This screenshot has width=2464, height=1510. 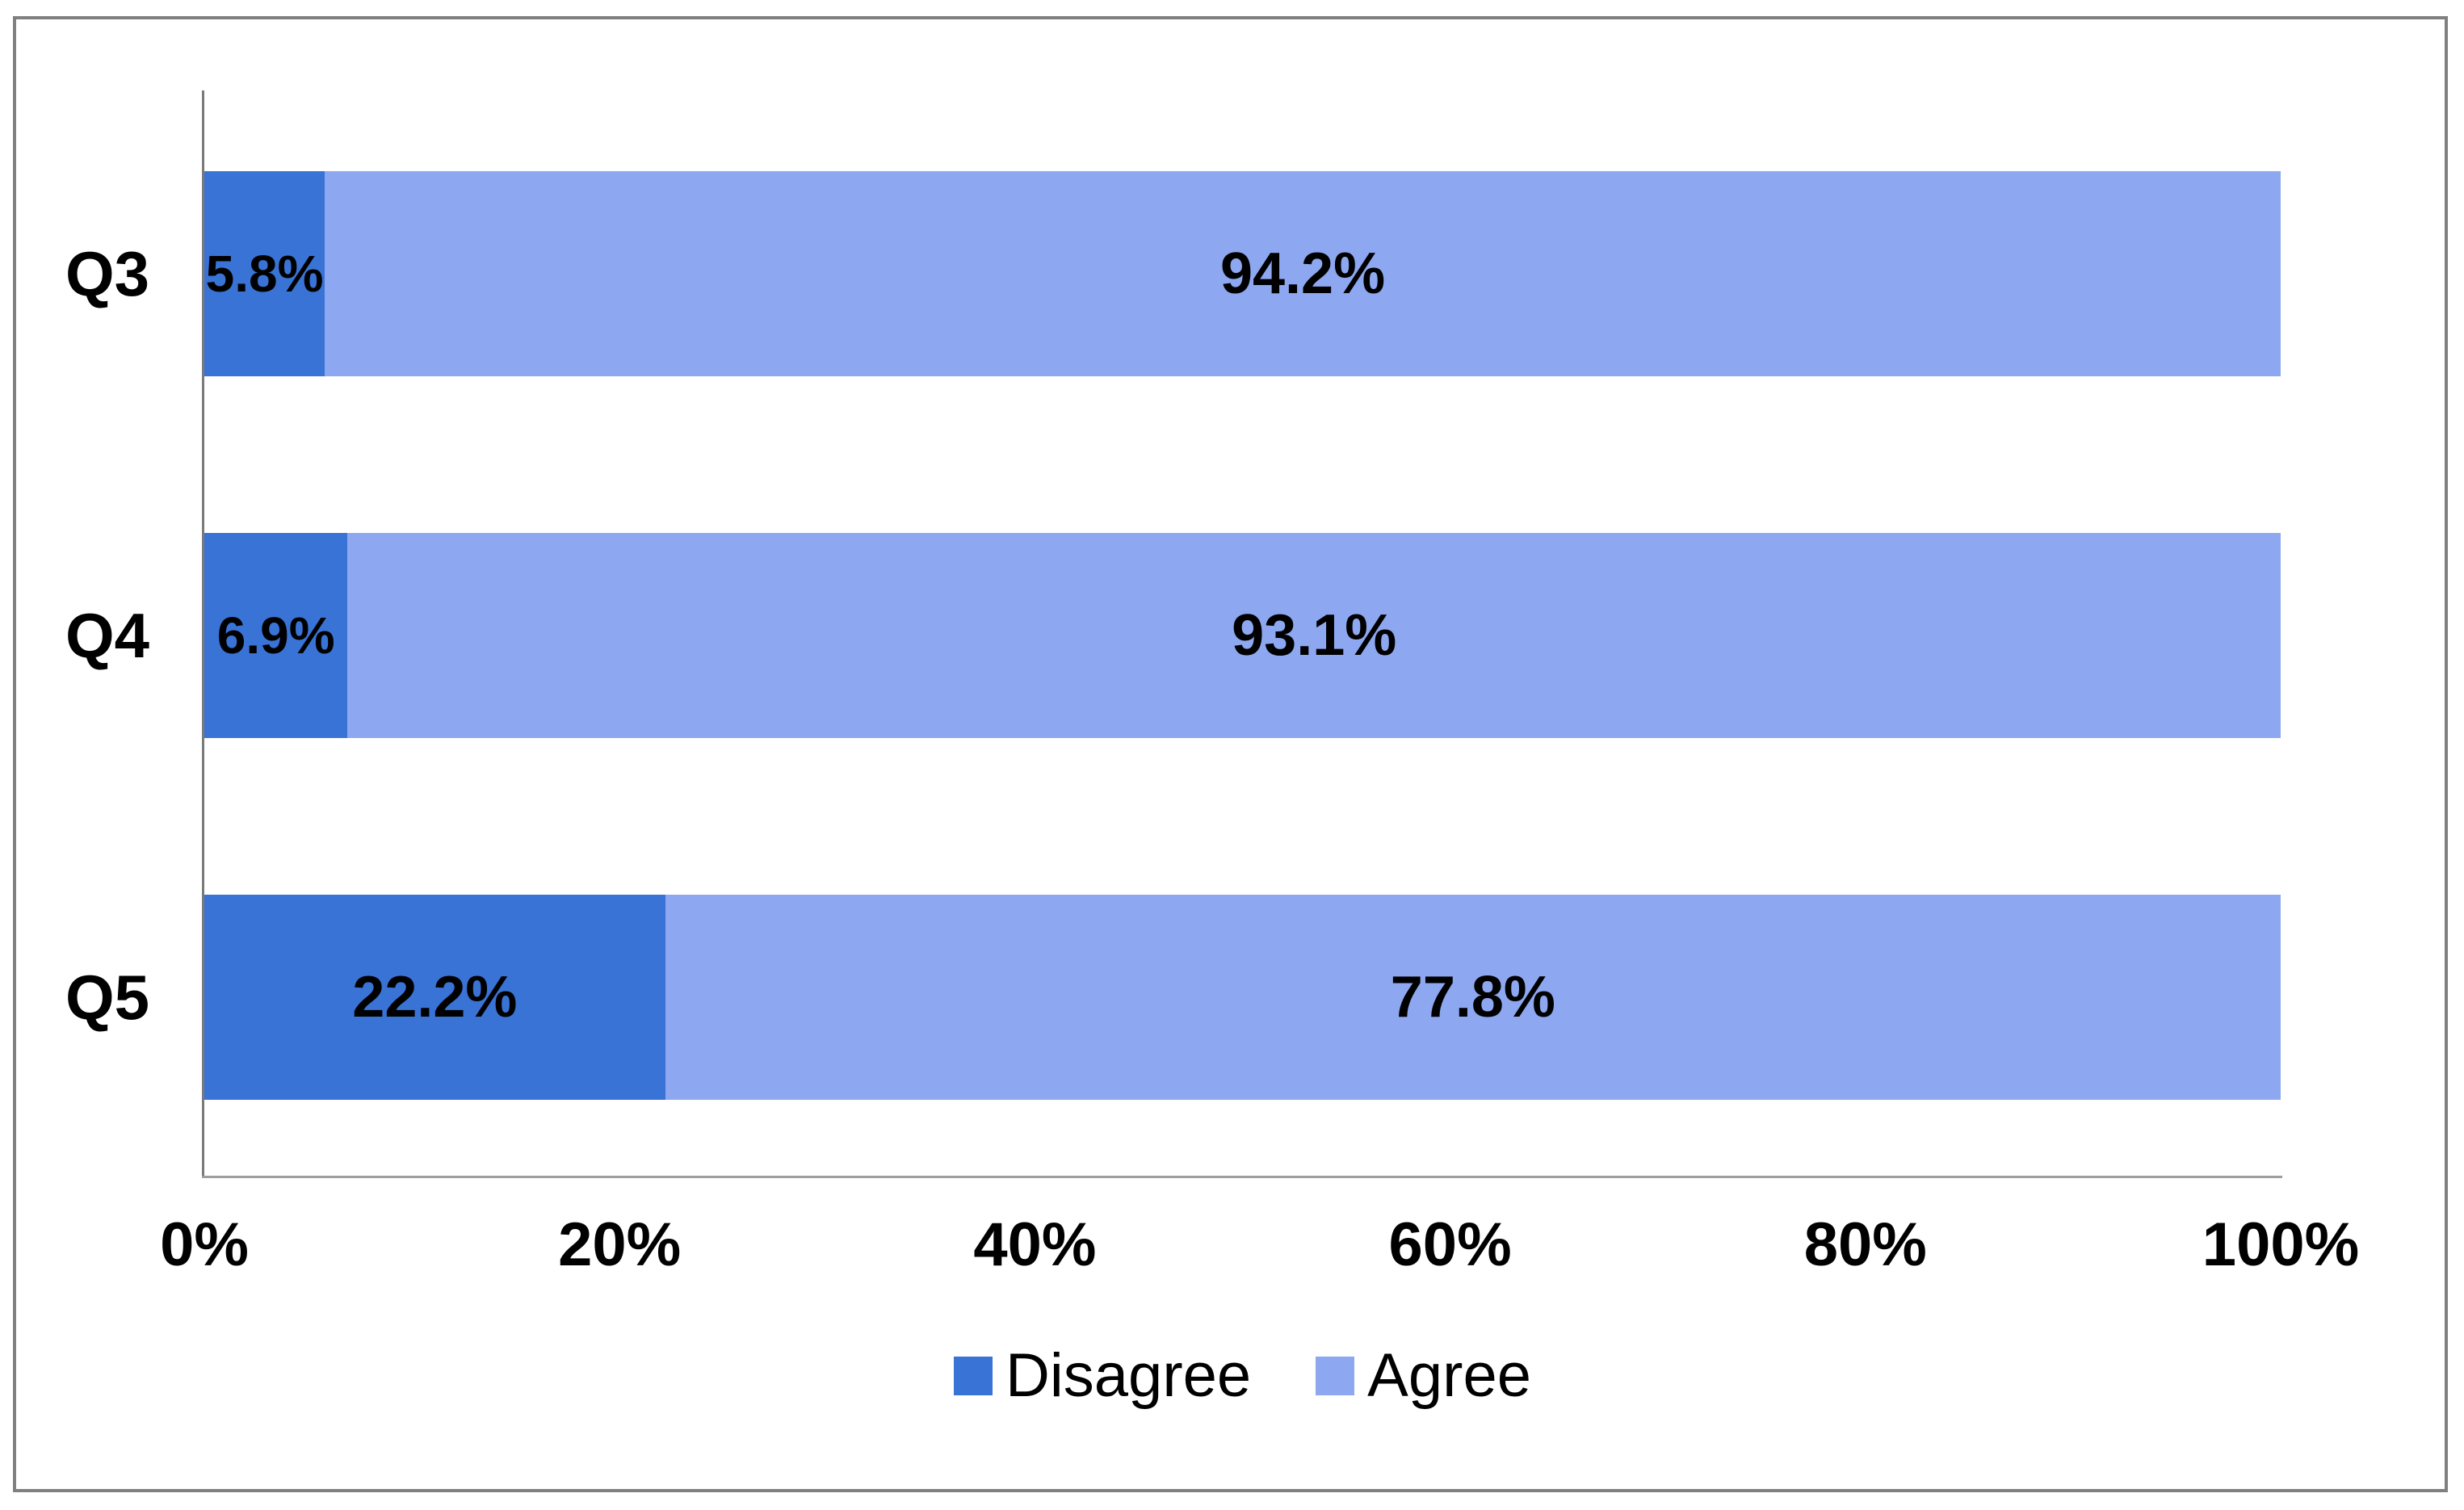 I want to click on category-label-q5: Q5, so click(x=107, y=997).